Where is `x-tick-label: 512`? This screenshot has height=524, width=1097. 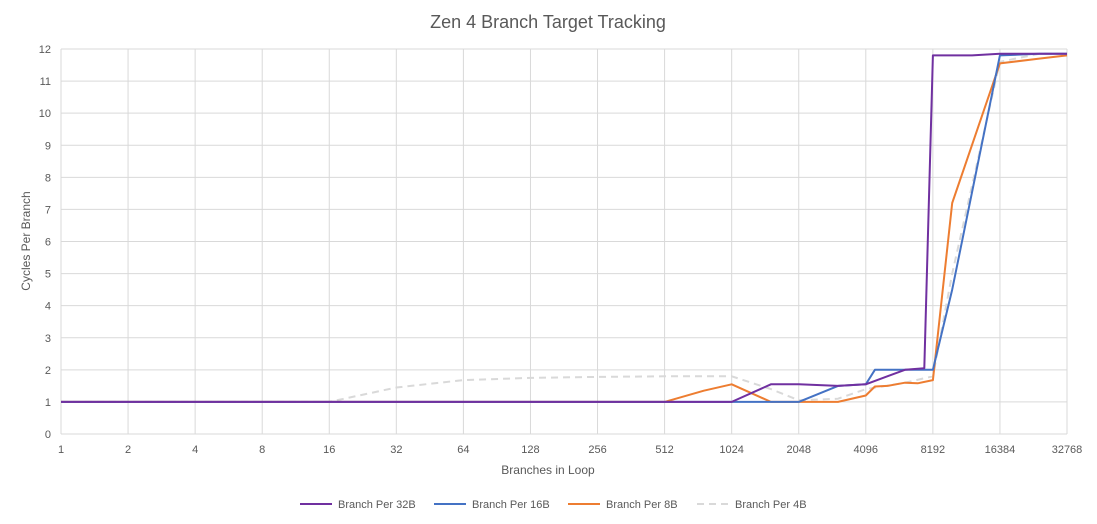
x-tick-label: 512 is located at coordinates (664, 450).